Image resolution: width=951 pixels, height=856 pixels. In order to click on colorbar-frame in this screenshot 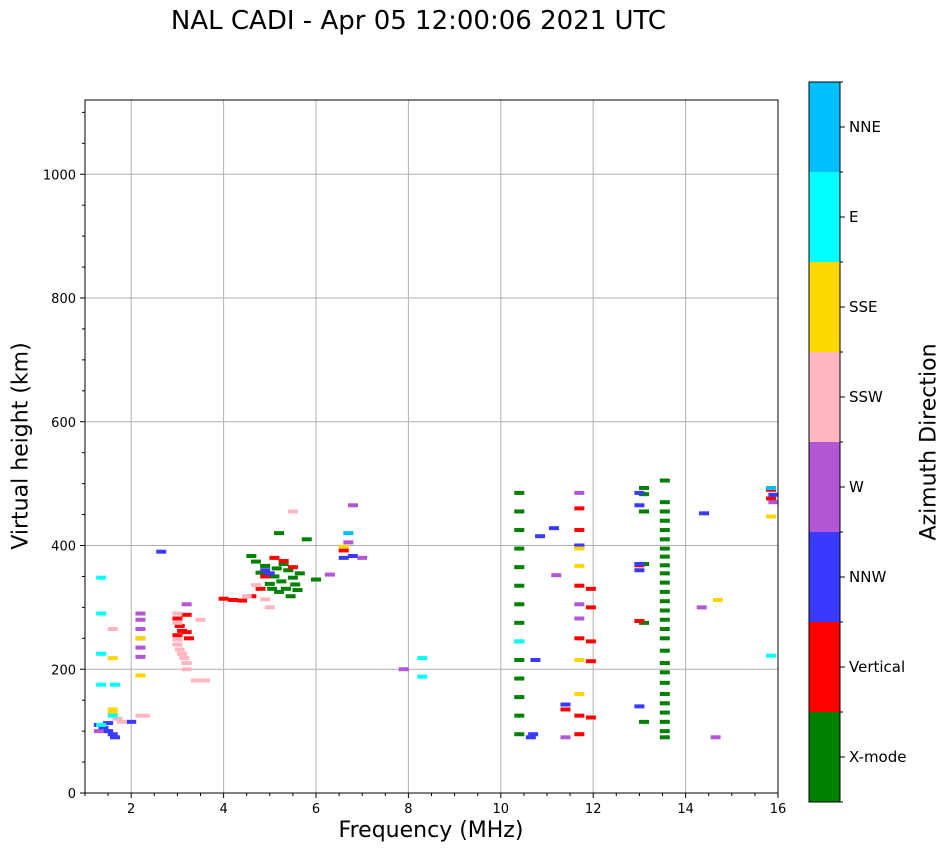, I will do `click(824, 442)`.